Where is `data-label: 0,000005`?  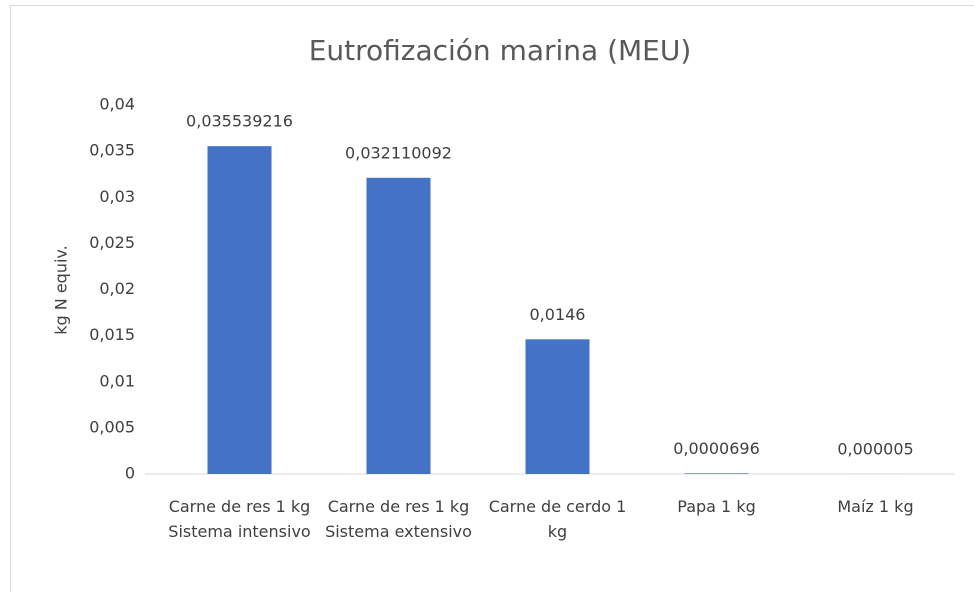 data-label: 0,000005 is located at coordinates (875, 448).